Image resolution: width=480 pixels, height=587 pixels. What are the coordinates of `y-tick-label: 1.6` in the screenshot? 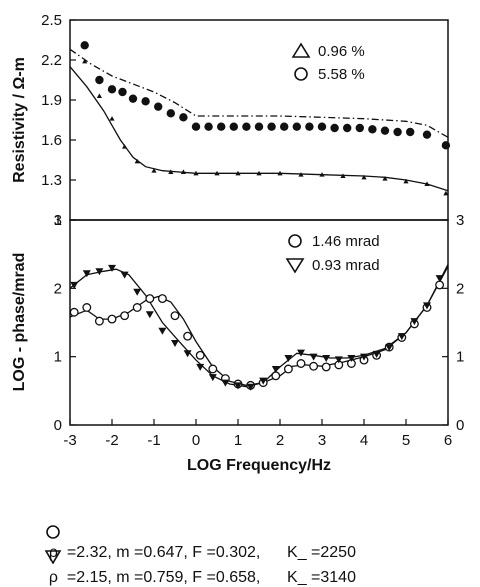 It's located at (51, 140).